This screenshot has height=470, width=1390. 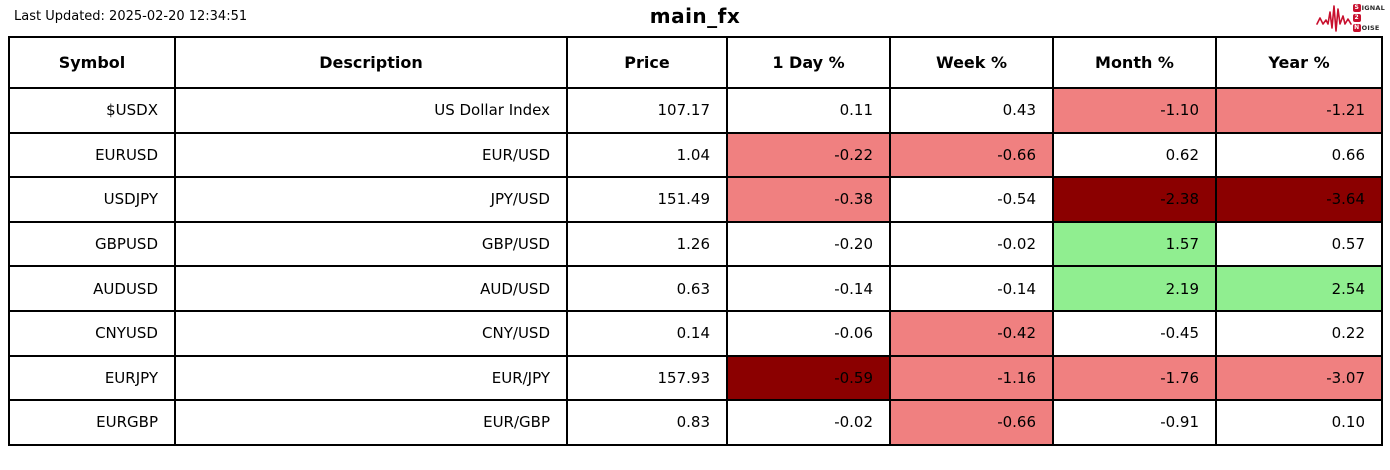 I want to click on month-pct-cell: 0.62, so click(x=1134, y=155).